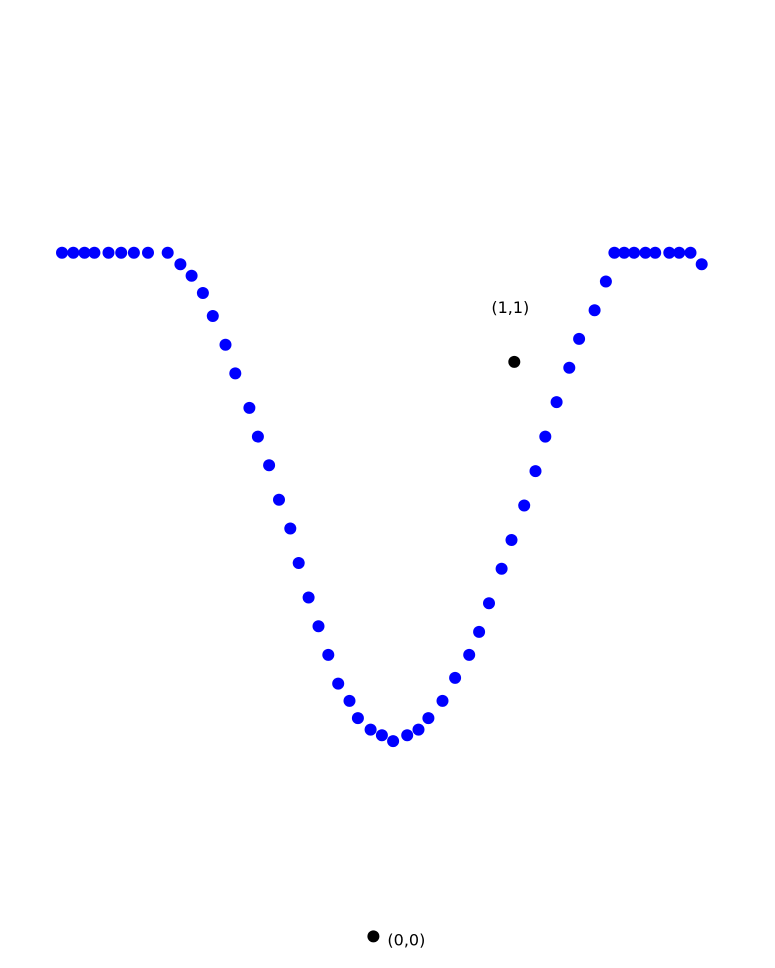 The image size is (775, 968). What do you see at coordinates (510, 307) in the screenshot?
I see `reference-point-label: (1,1)` at bounding box center [510, 307].